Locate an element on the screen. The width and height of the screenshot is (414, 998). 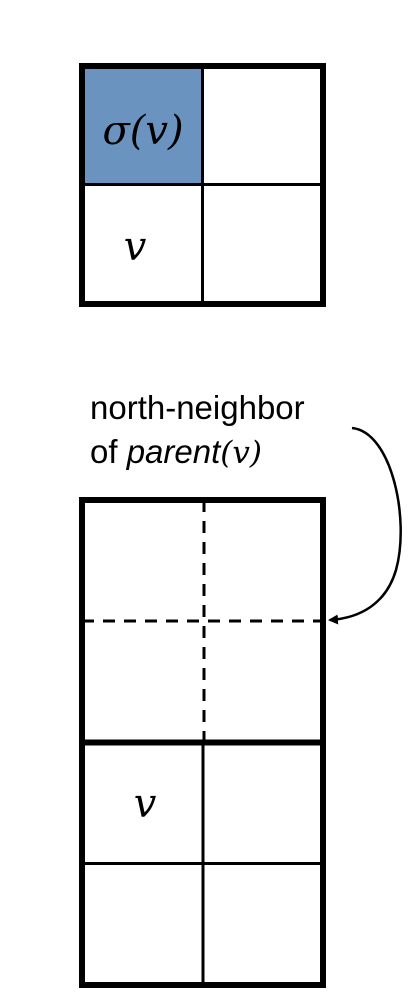
annotation-line-1: north-neighbor is located at coordinates (197, 407).